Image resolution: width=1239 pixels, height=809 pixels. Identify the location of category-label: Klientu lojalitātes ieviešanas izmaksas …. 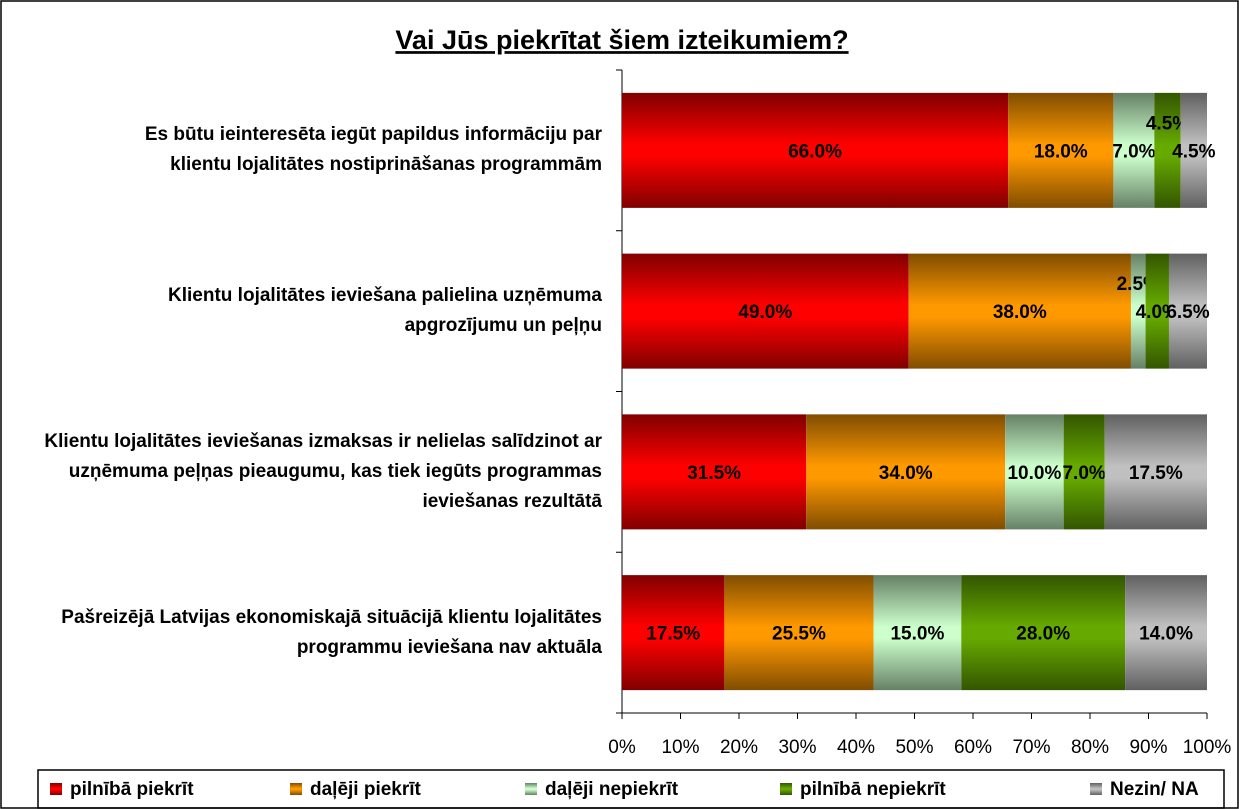
(323, 471).